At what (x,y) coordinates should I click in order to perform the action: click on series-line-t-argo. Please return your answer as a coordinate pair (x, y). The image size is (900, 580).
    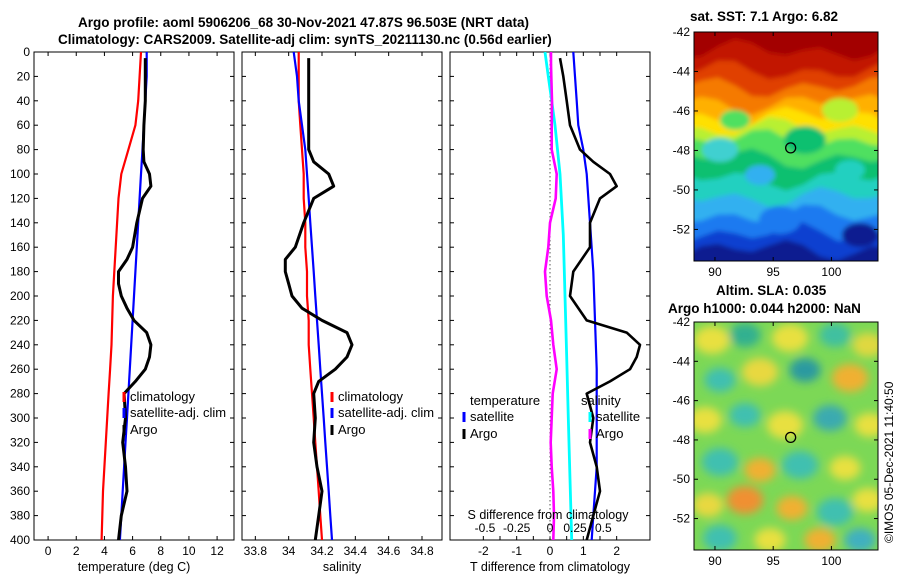
    Looking at the image, I should click on (600, 298).